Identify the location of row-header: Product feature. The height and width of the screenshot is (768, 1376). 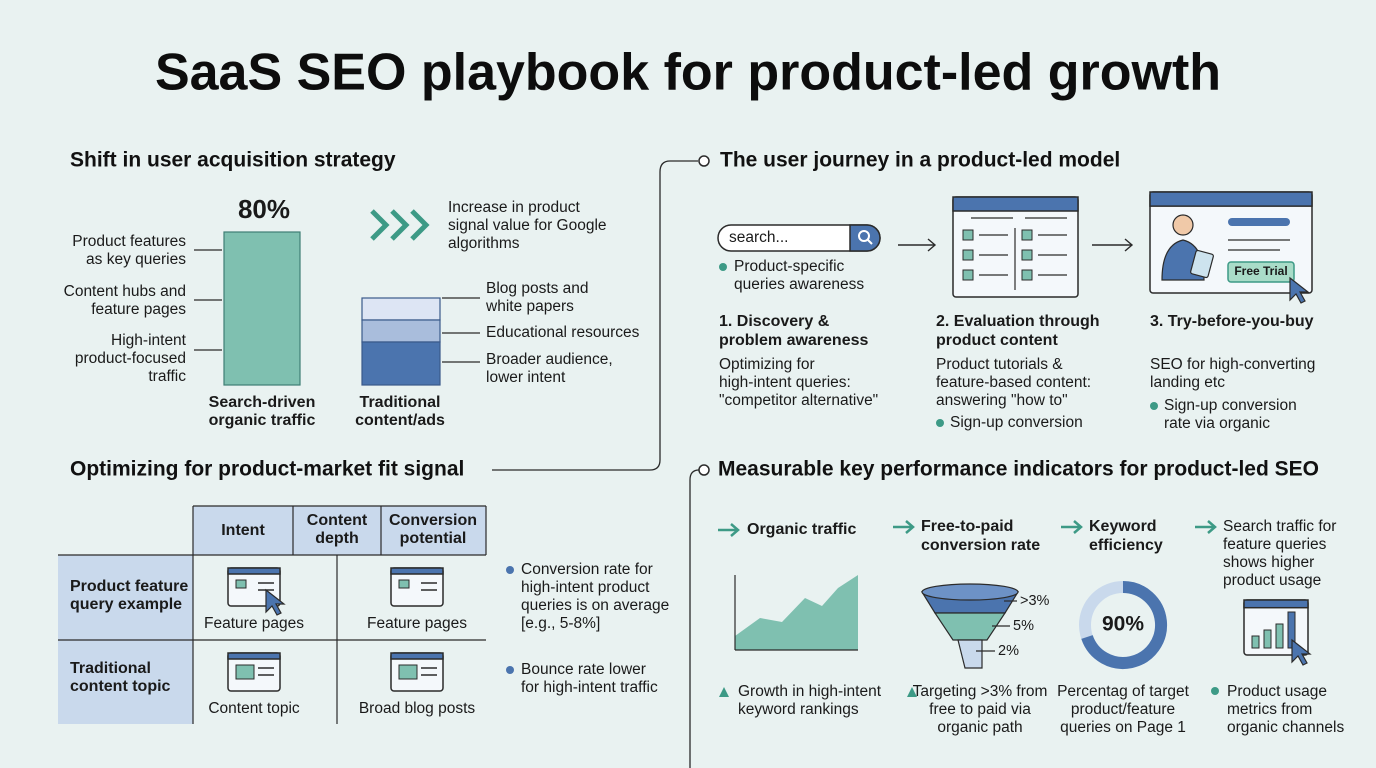
(129, 586).